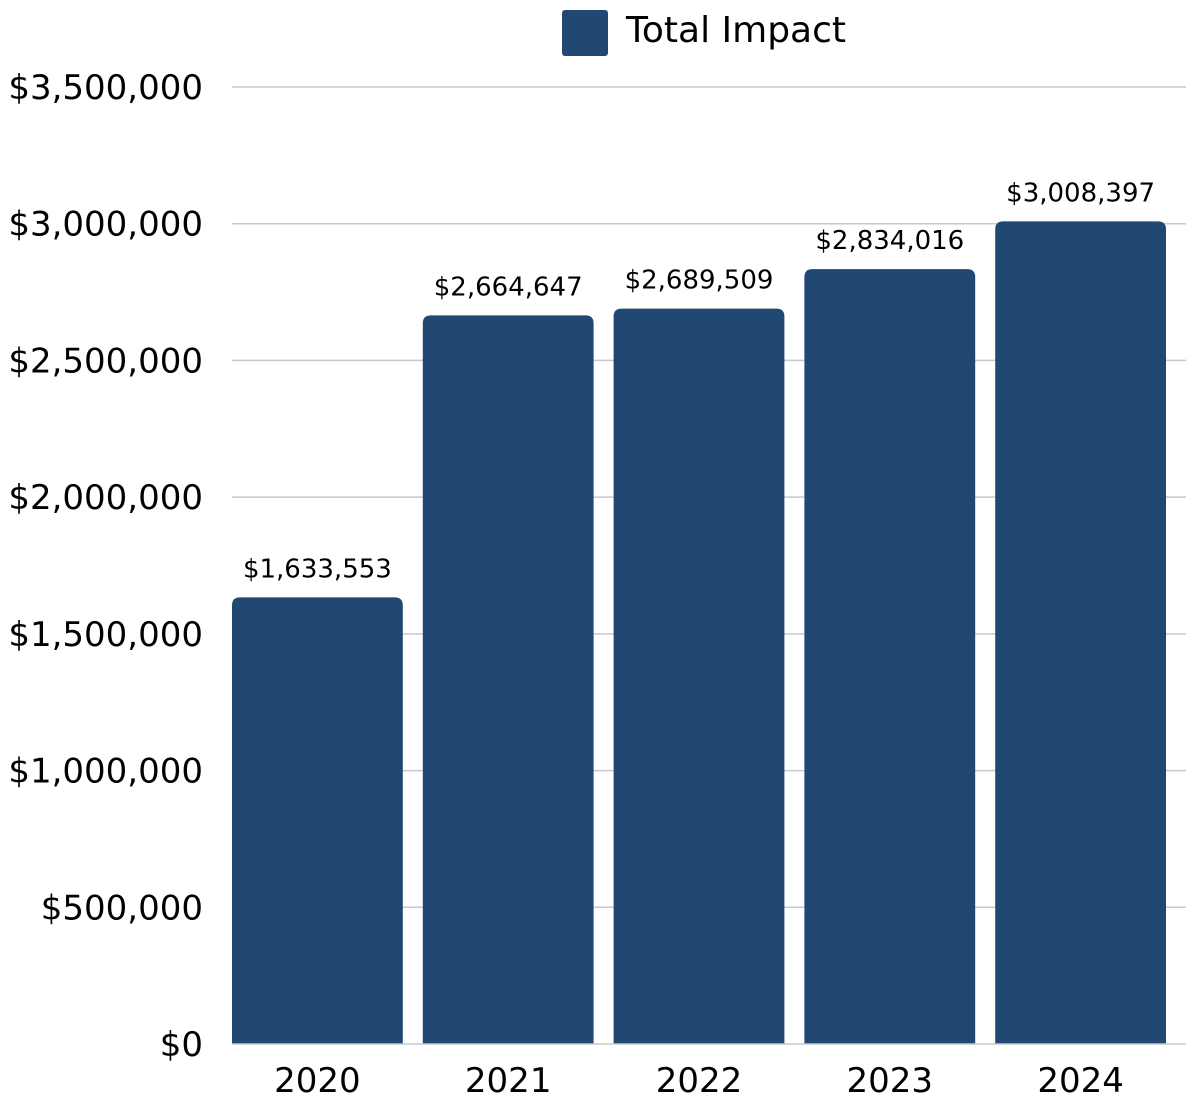 The width and height of the screenshot is (1186, 1101). I want to click on legend-swatch, so click(585, 33).